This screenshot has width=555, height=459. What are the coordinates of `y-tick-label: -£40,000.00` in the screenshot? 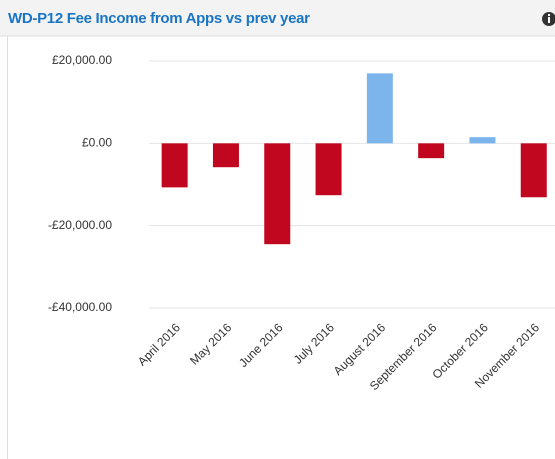 It's located at (80, 307).